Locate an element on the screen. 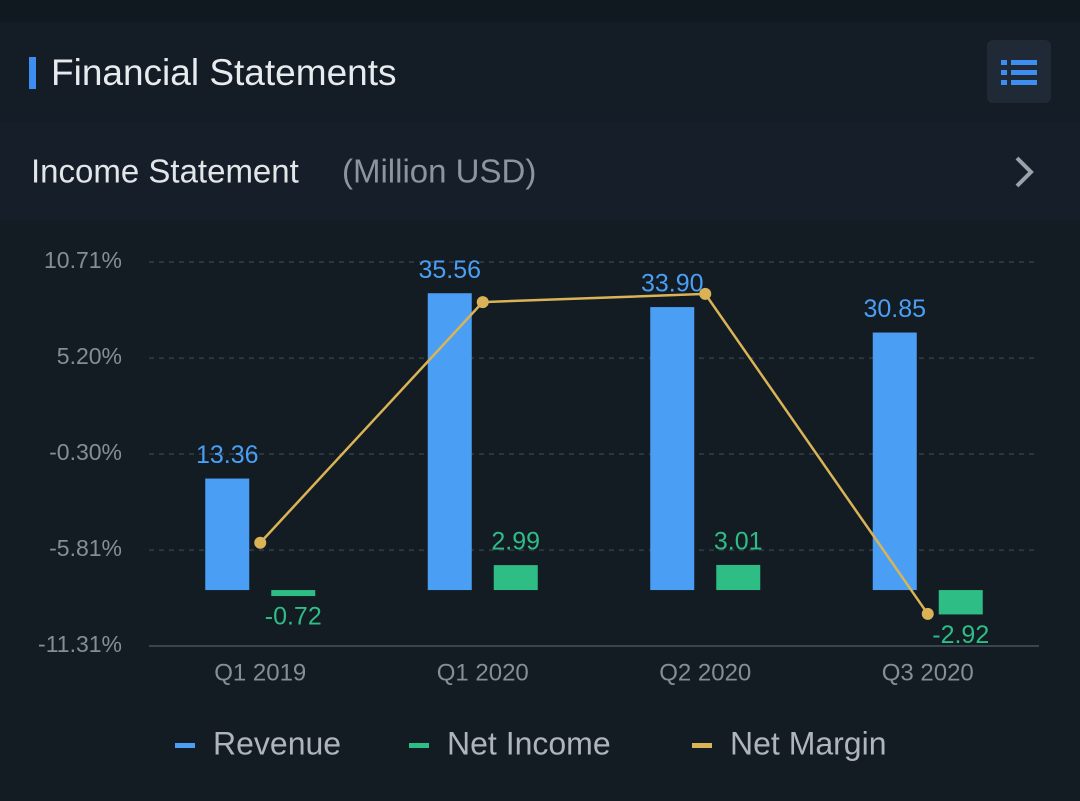 The width and height of the screenshot is (1080, 801). header-band is located at coordinates (540, 72).